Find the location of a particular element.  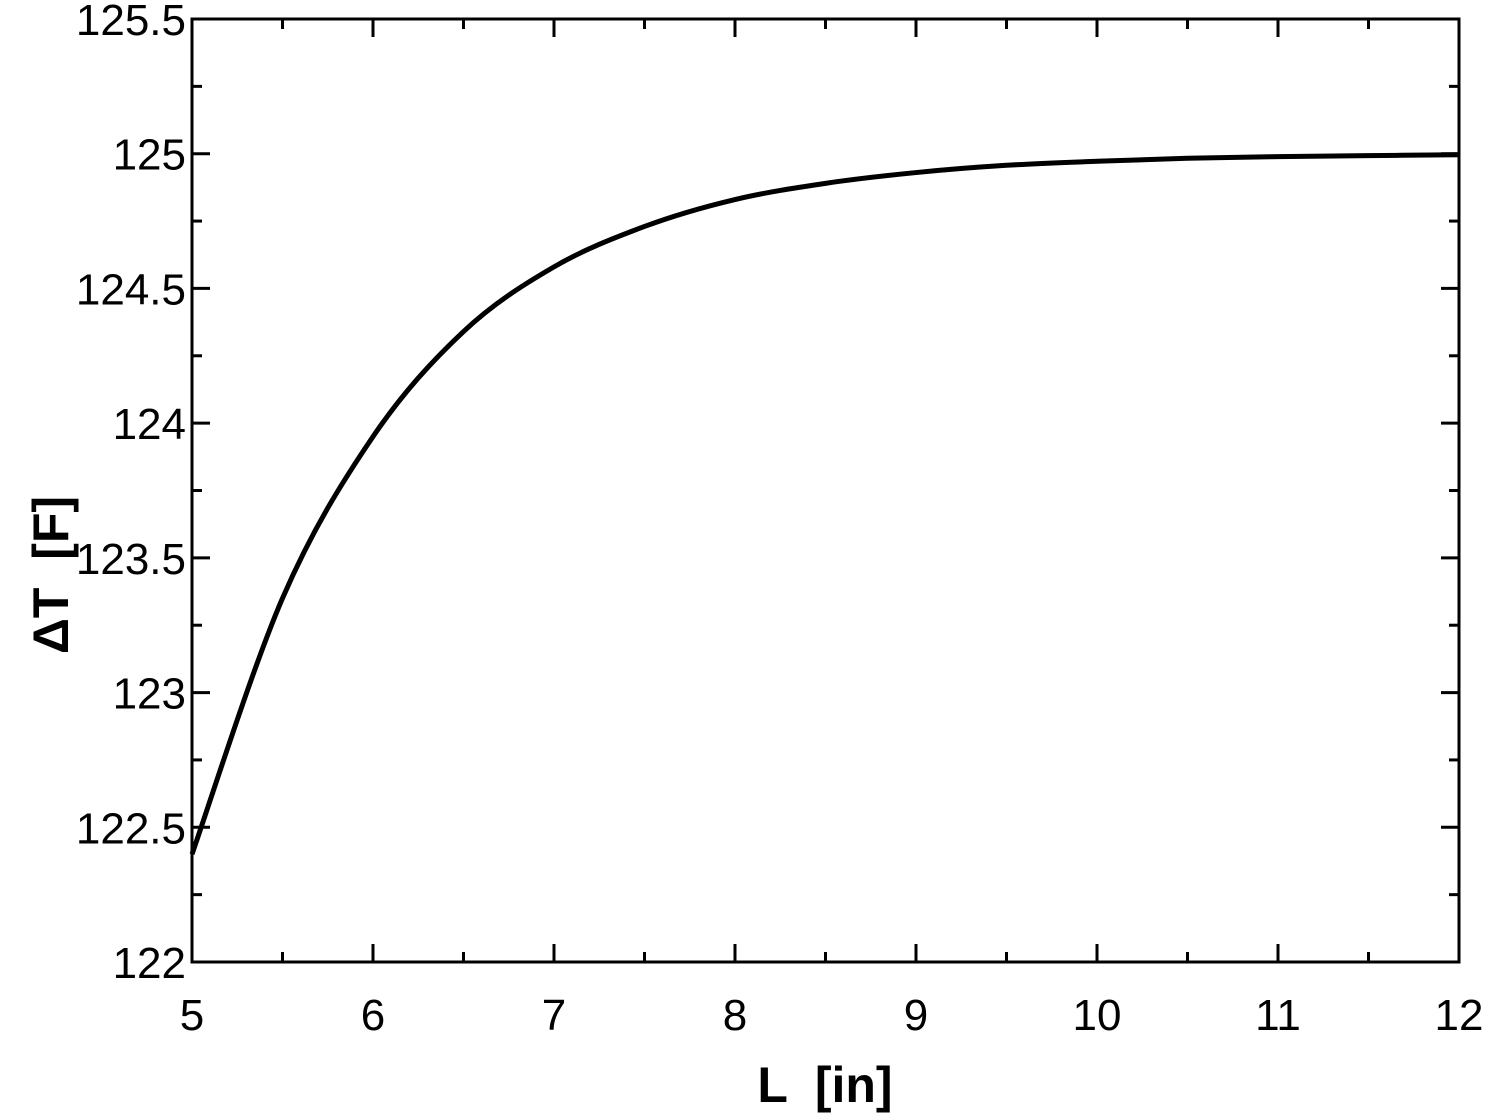

y-tick-label: 123 is located at coordinates (149, 694).